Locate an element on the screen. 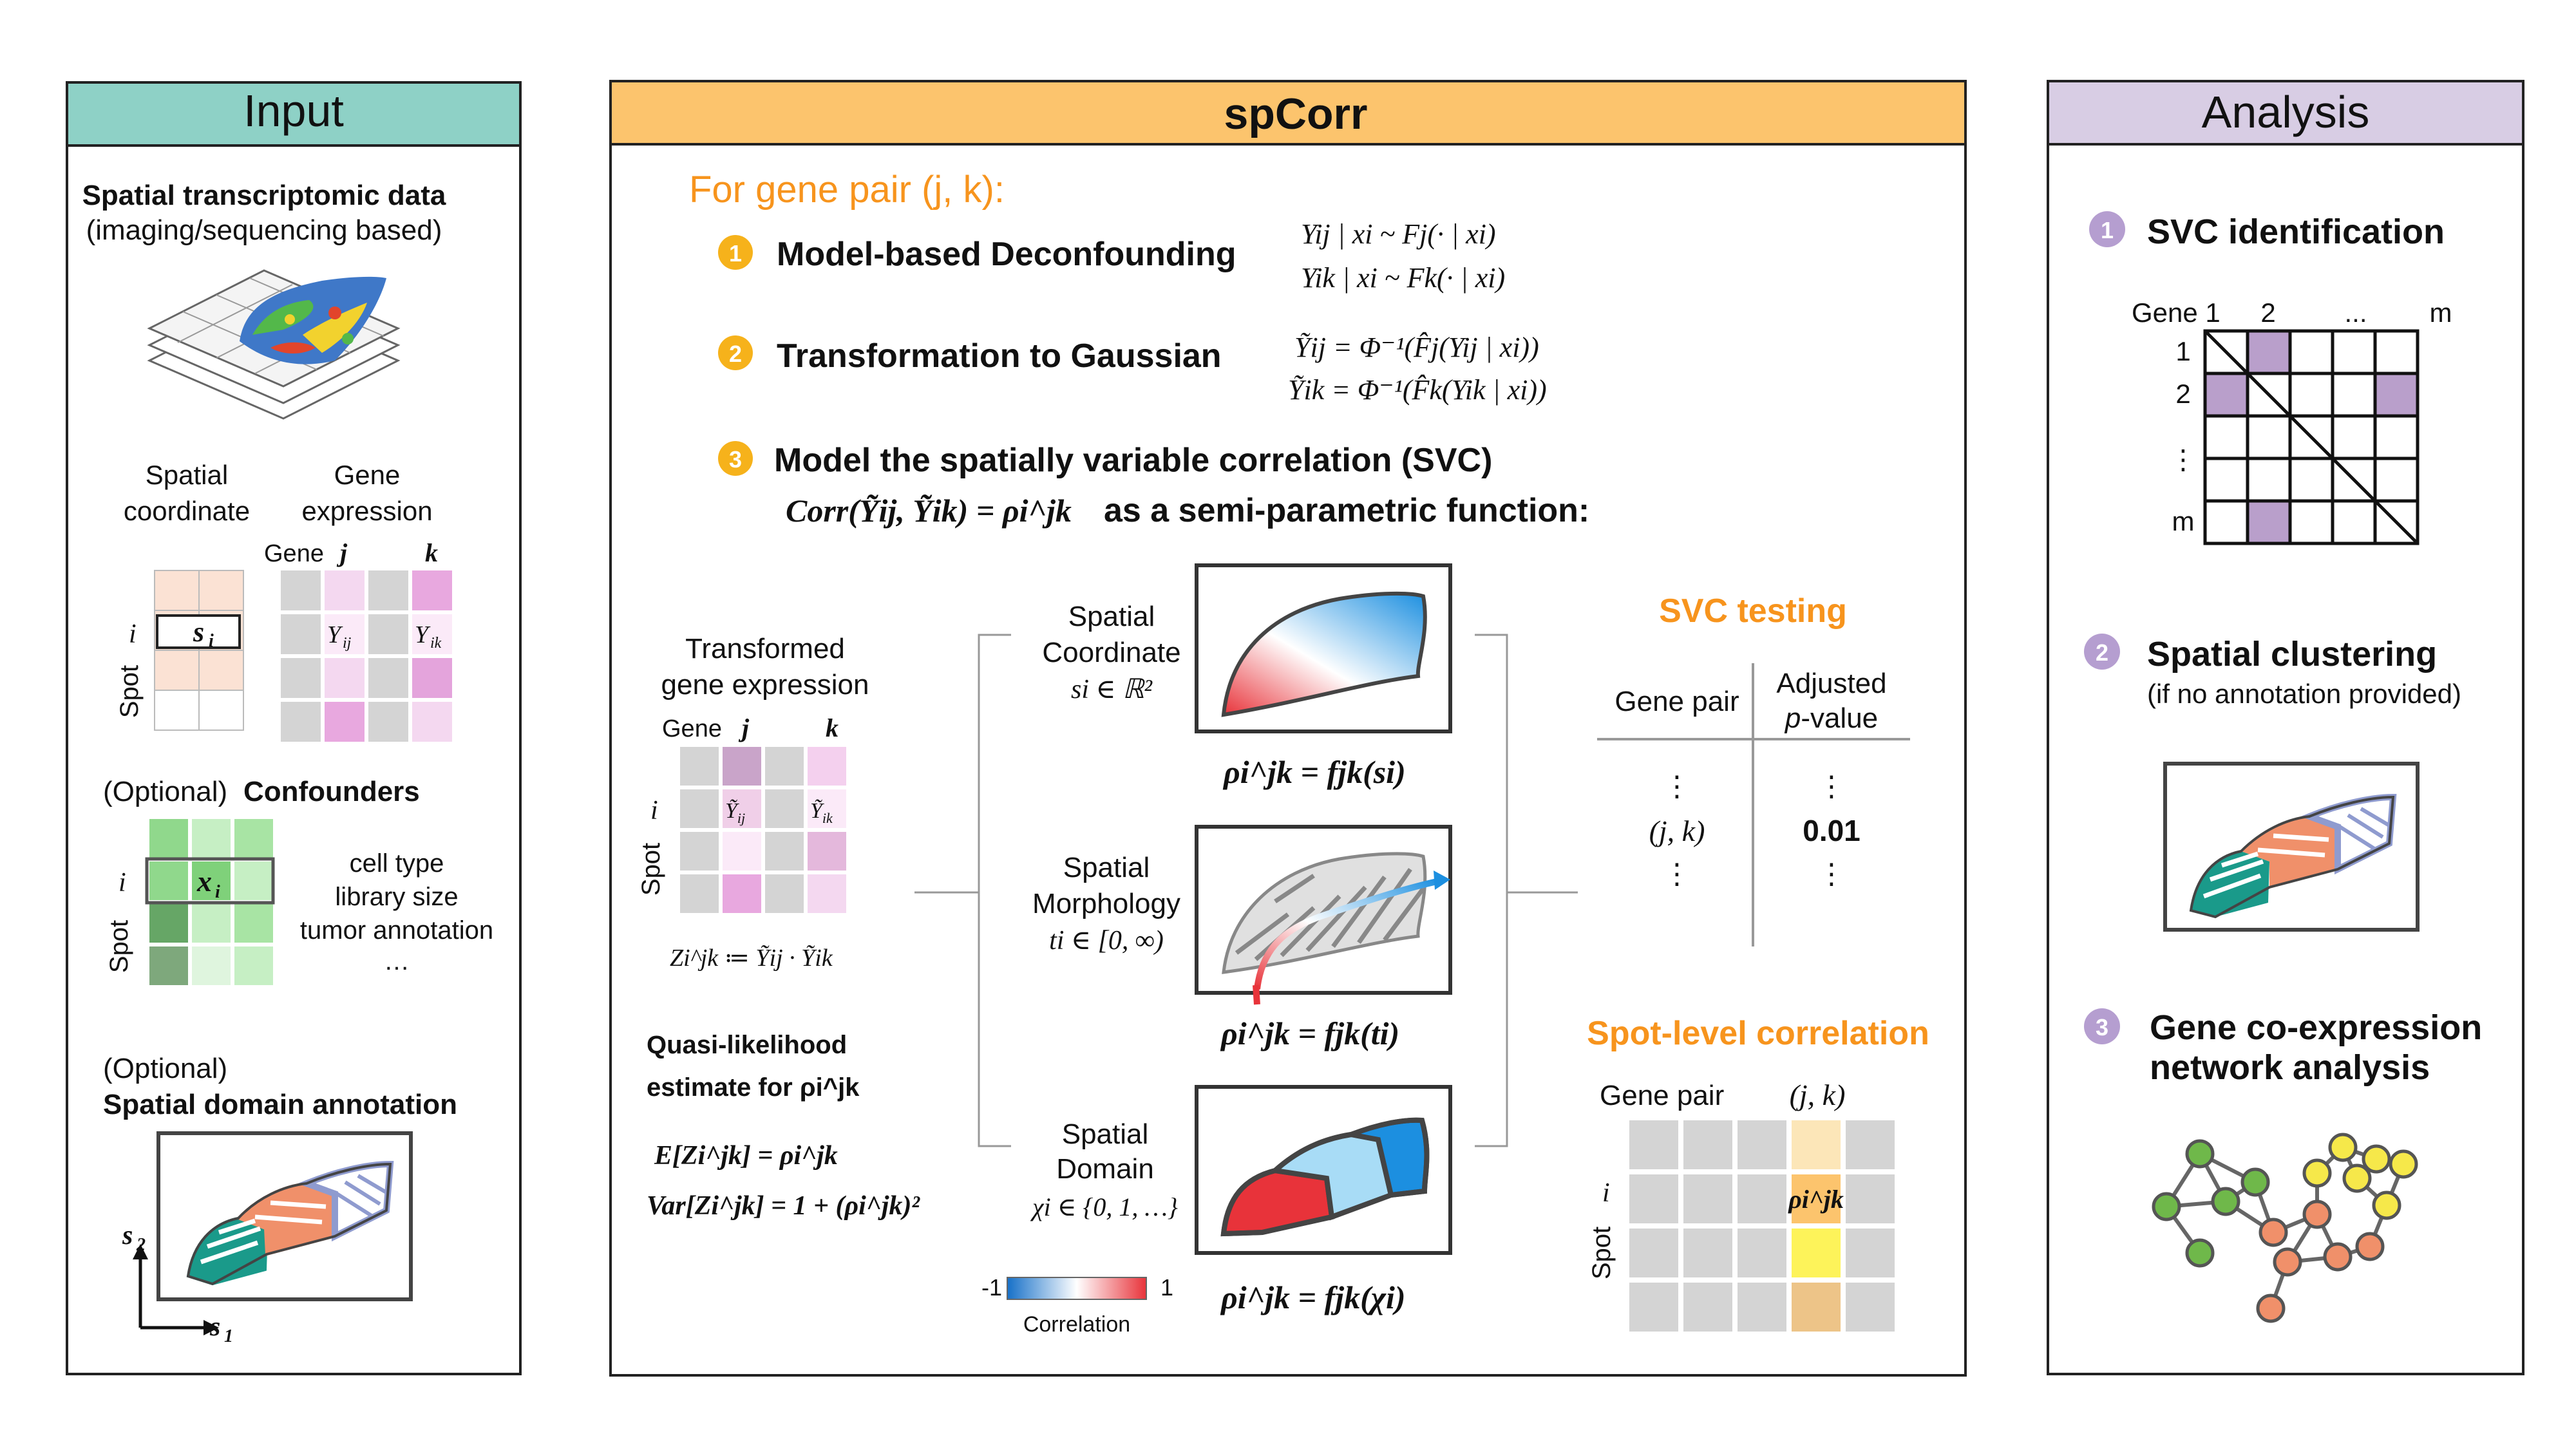  analysis-header: Analysis is located at coordinates (2286, 112).